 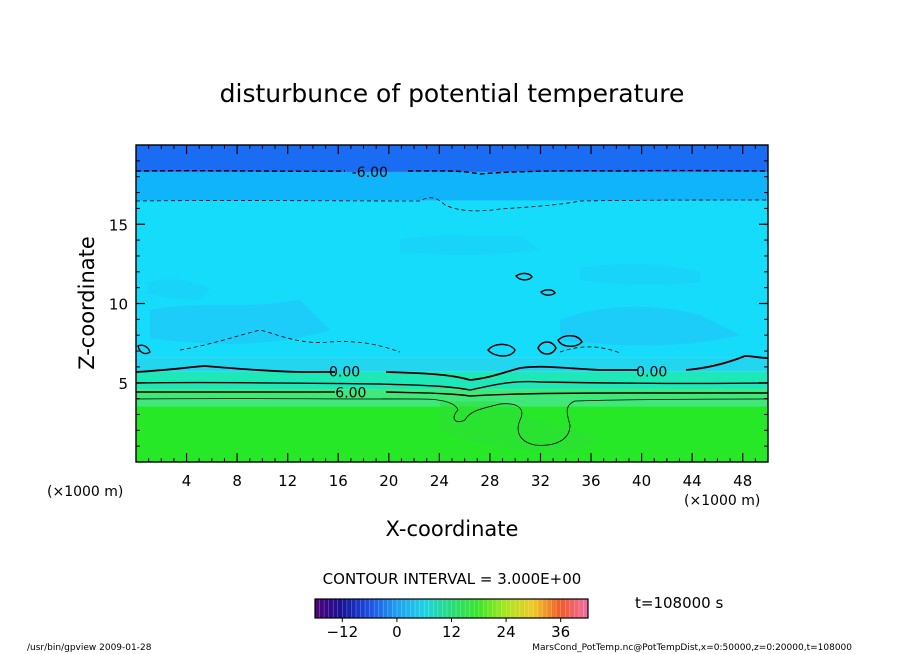 I want to click on y-tick-label: 5, so click(x=123, y=384).